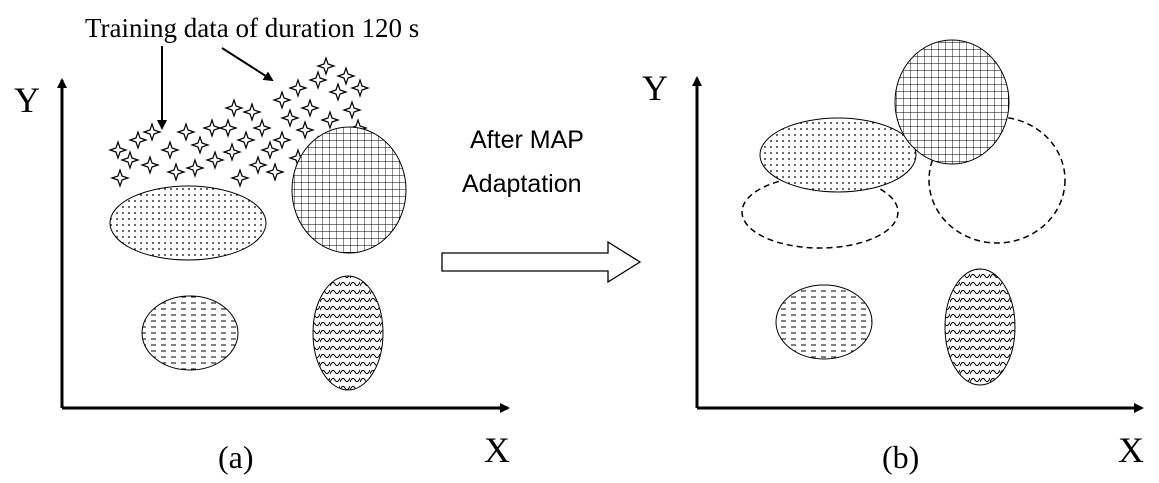  Describe the element at coordinates (247, 64) in the screenshot. I see `pointer-arrow` at that location.